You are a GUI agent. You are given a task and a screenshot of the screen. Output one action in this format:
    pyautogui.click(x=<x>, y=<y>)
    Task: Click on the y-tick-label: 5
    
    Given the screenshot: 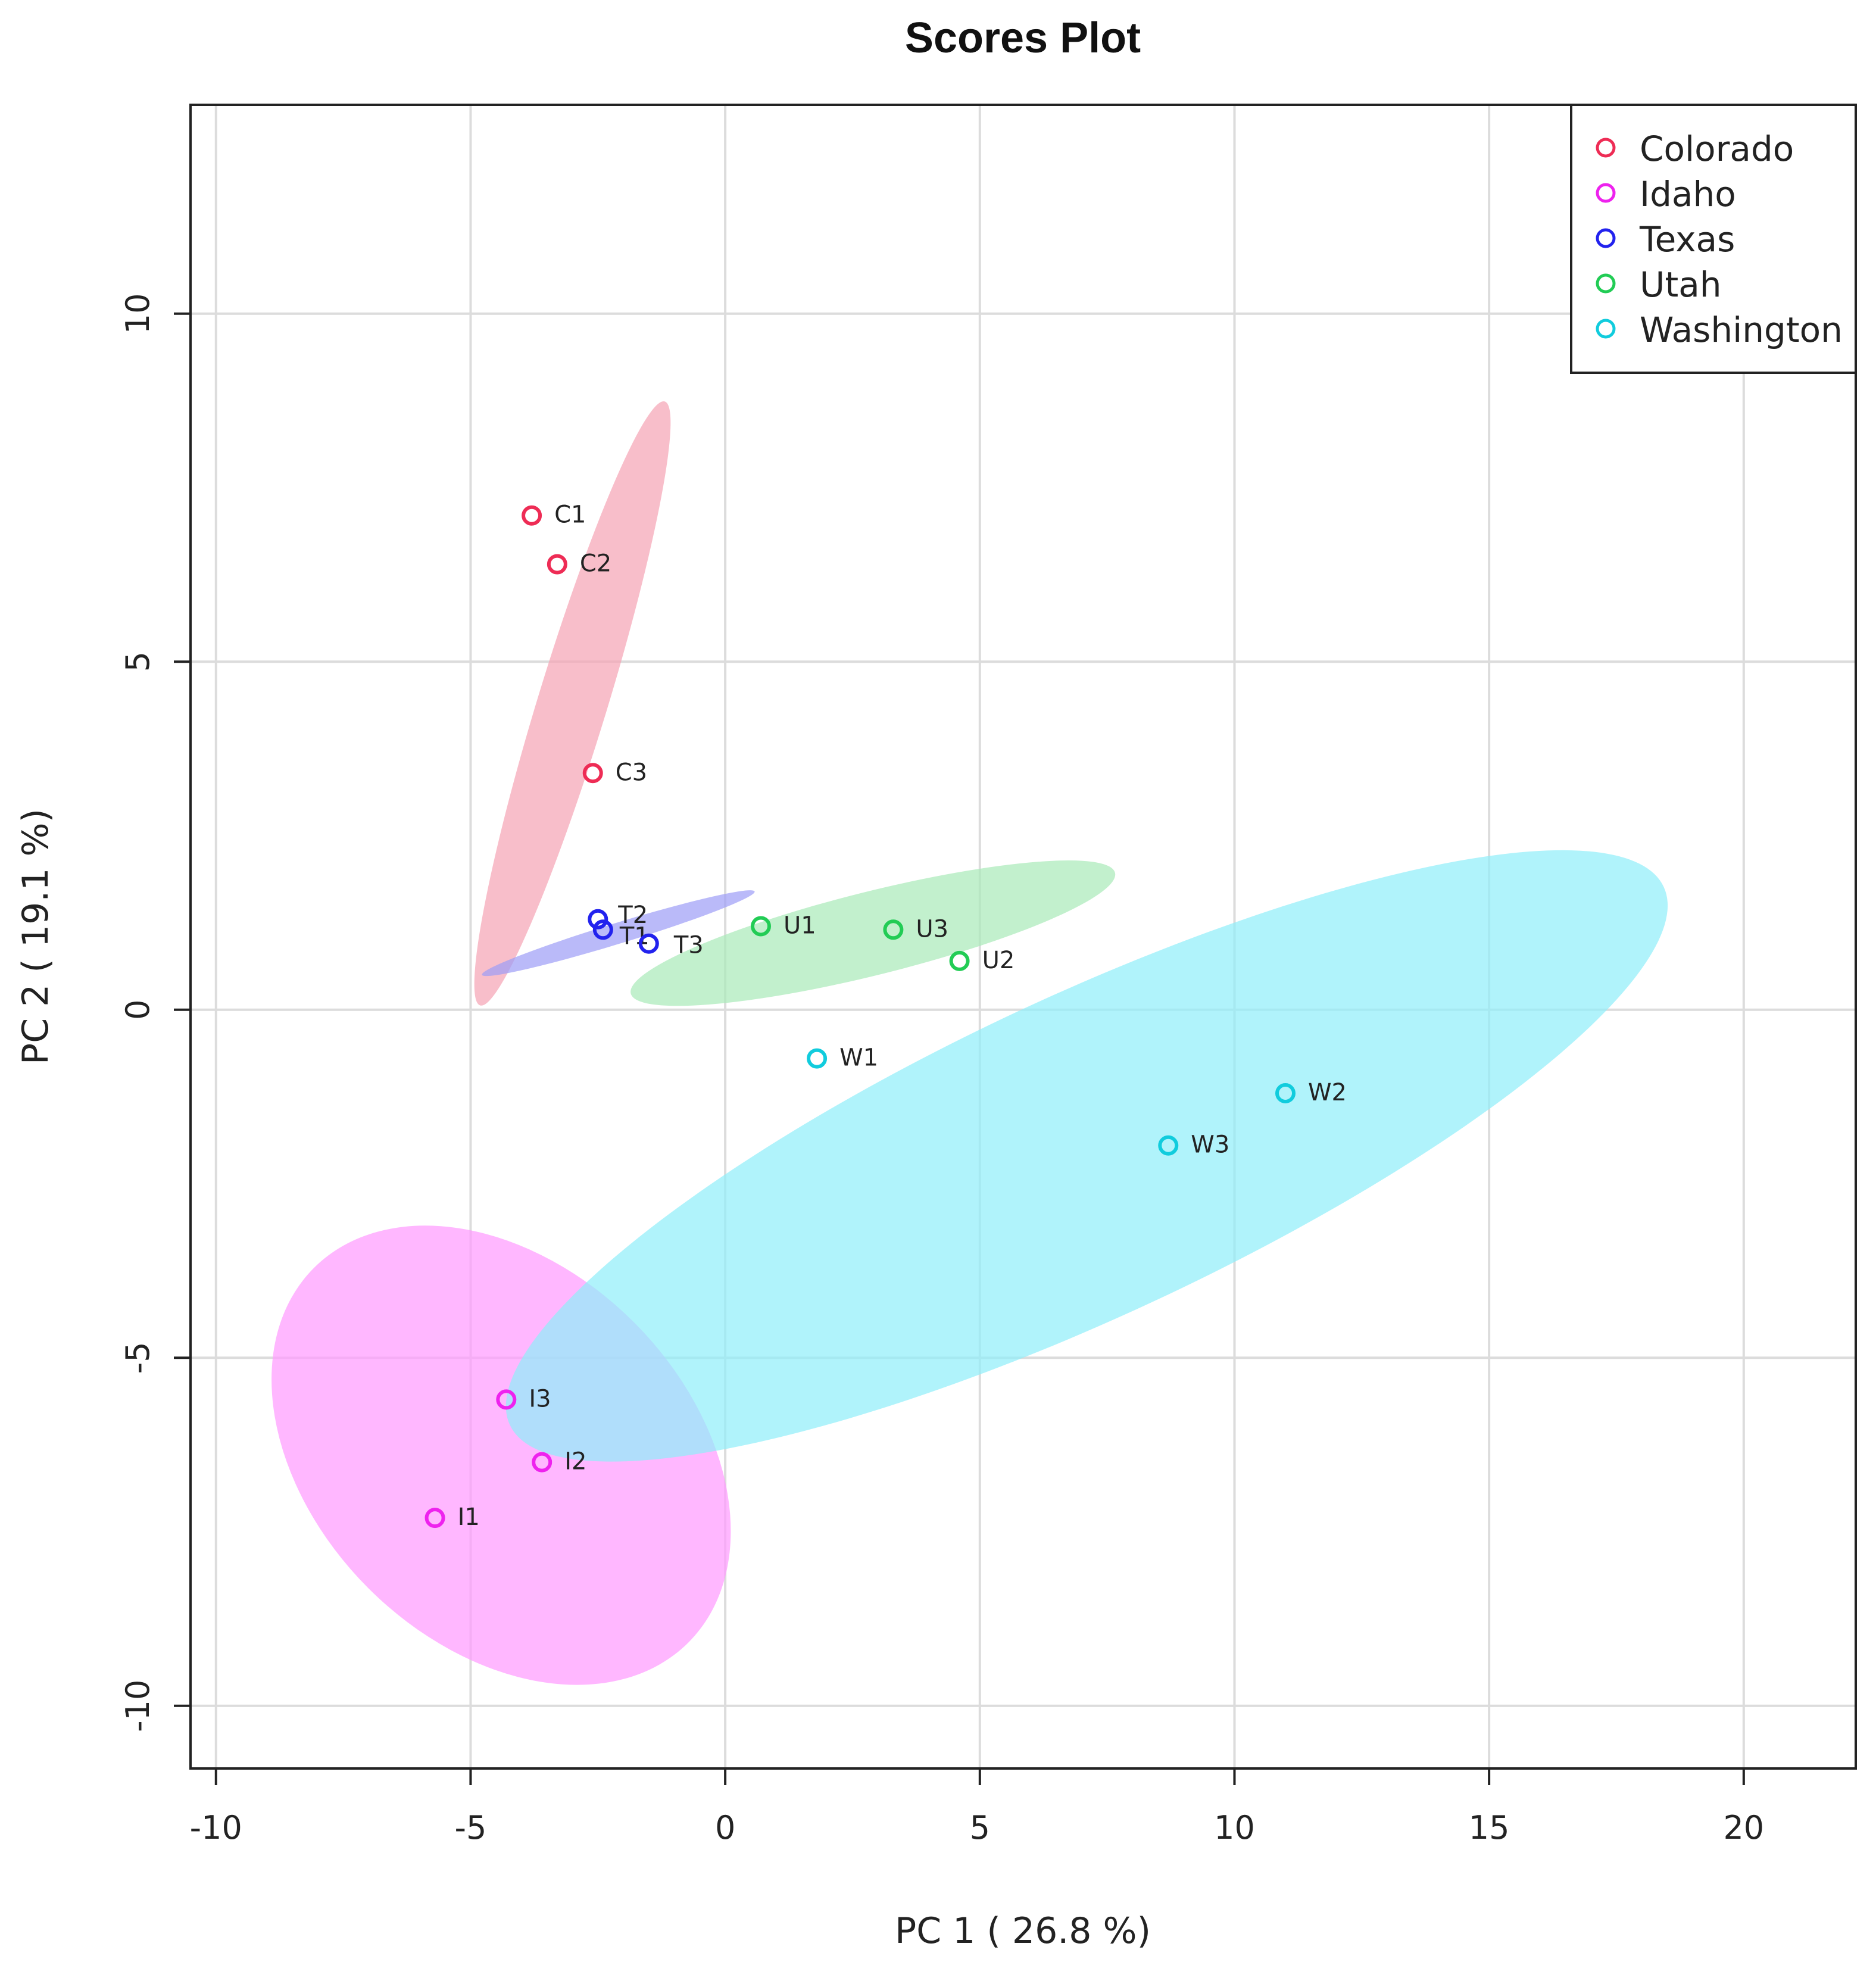 What is the action you would take?
    pyautogui.click(x=138, y=661)
    